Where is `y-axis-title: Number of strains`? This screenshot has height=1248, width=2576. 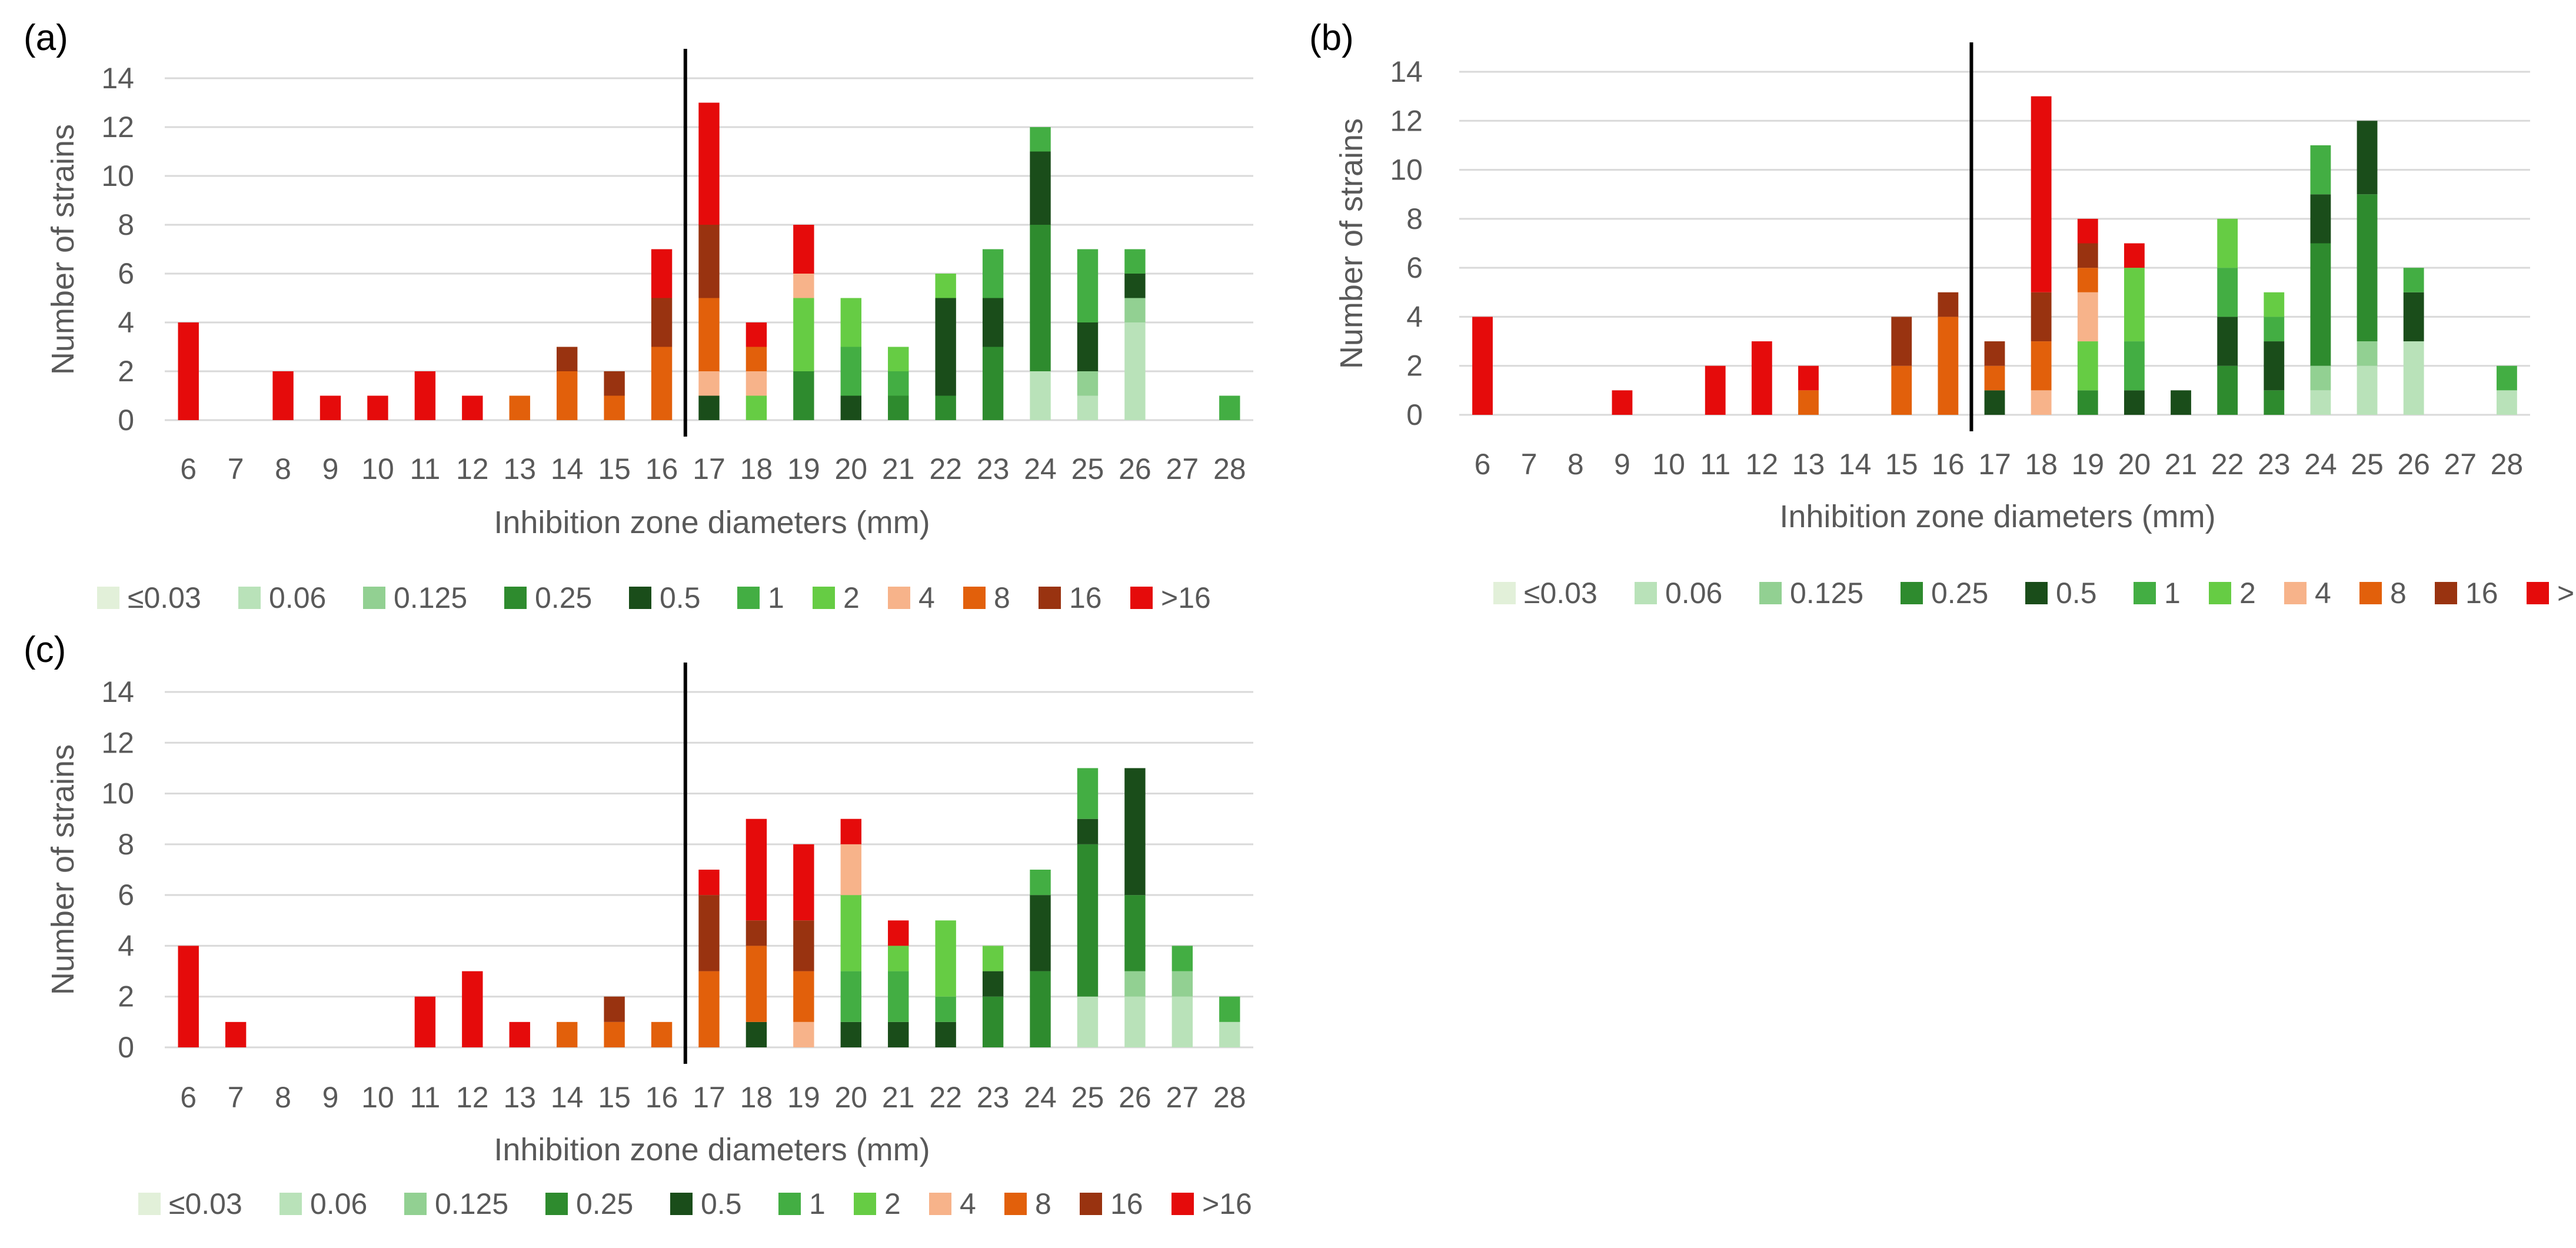
y-axis-title: Number of strains is located at coordinates (63, 249).